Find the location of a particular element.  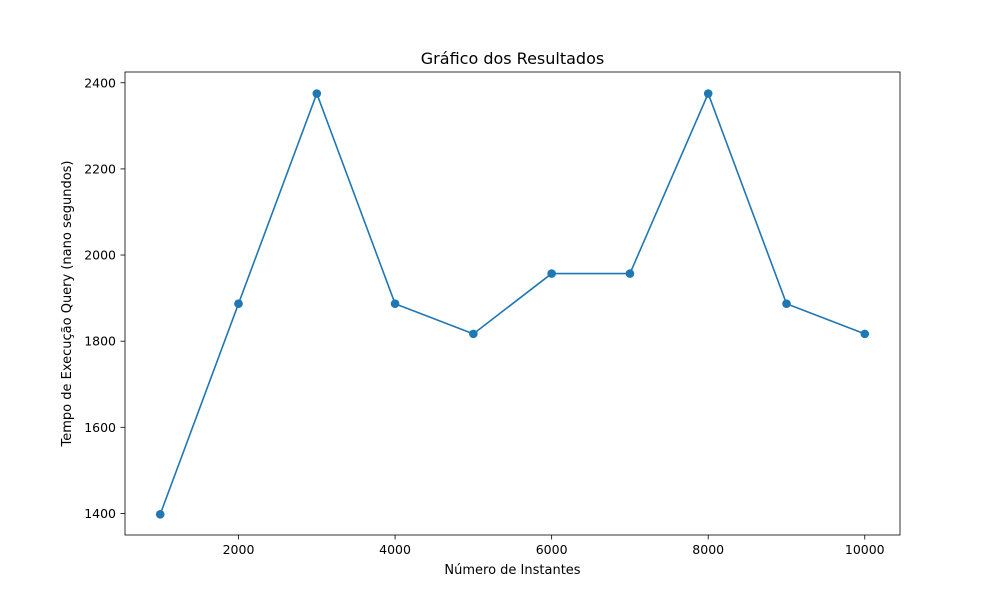

y-tick-label: 1800 is located at coordinates (100, 341).